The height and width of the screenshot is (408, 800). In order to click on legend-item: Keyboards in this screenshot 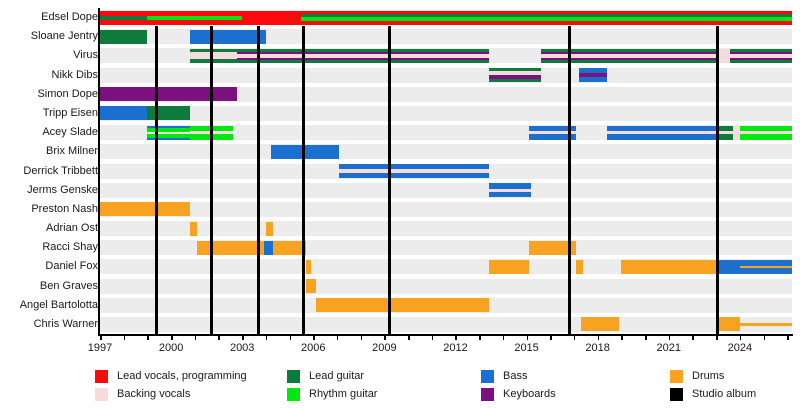, I will do `click(575, 394)`.